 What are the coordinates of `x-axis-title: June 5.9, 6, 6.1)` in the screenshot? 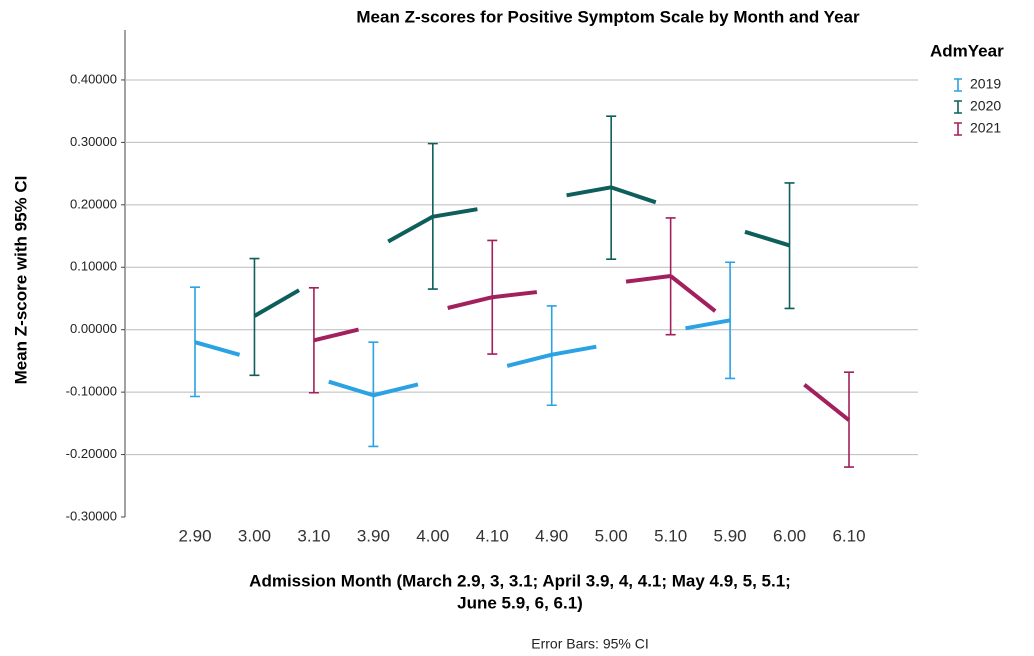 It's located at (520, 602).